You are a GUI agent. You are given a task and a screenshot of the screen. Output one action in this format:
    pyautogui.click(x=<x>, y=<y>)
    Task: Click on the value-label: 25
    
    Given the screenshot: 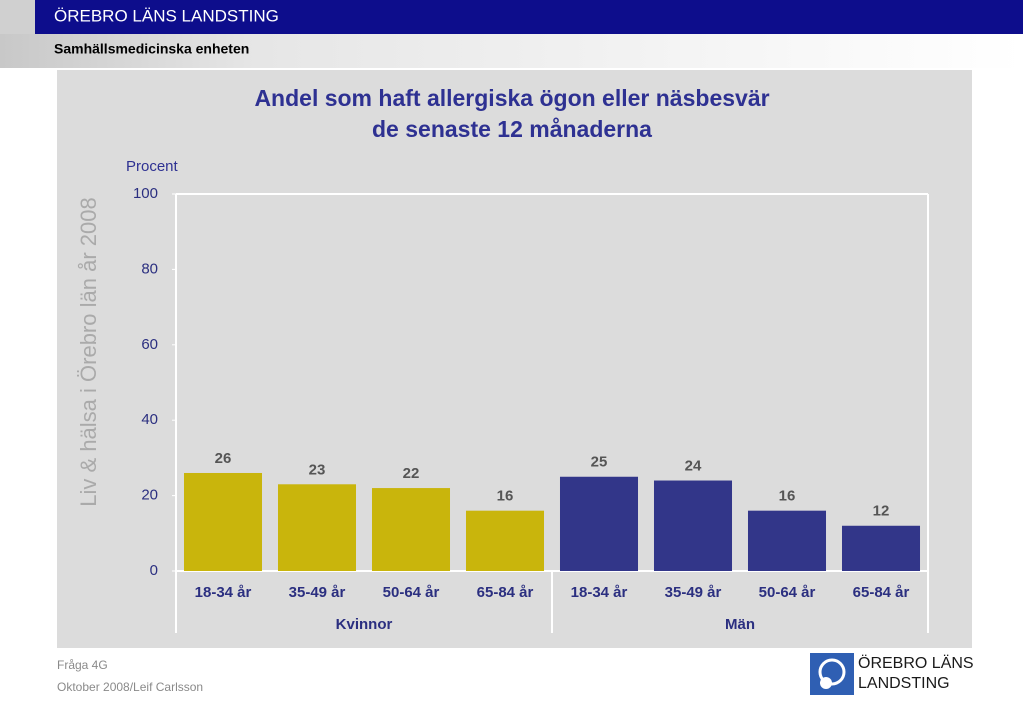 What is the action you would take?
    pyautogui.click(x=599, y=462)
    